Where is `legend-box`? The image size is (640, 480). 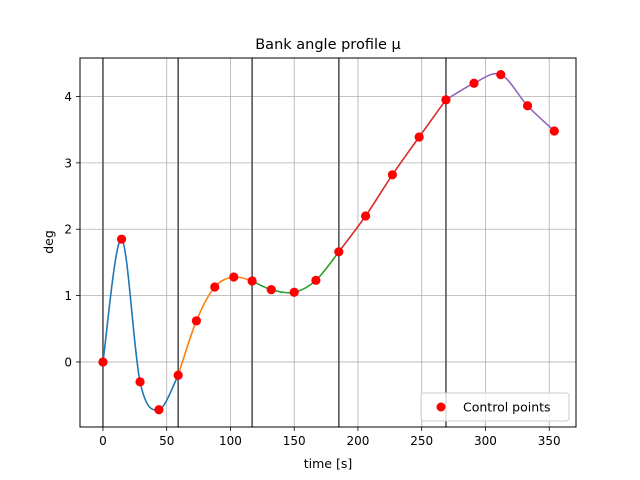
legend-box is located at coordinates (495, 407).